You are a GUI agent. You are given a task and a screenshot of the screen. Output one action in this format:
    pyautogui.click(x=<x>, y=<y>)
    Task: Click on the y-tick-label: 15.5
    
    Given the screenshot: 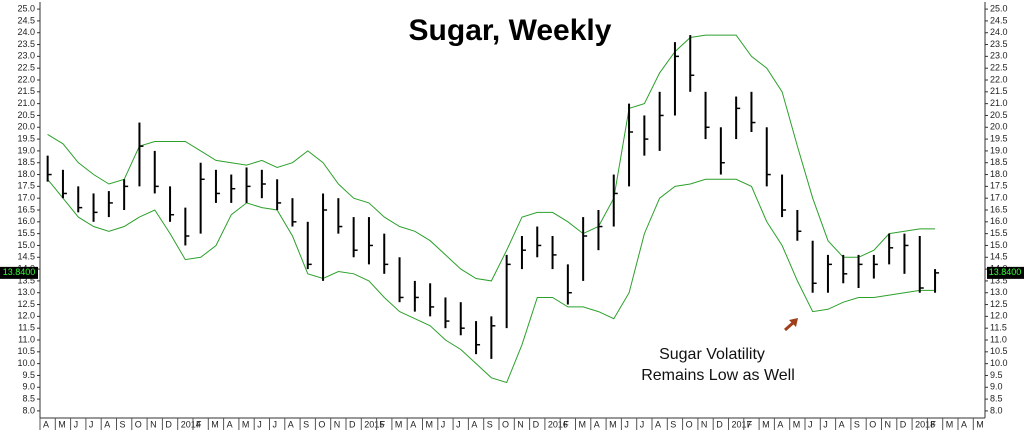 What is the action you would take?
    pyautogui.click(x=26, y=233)
    